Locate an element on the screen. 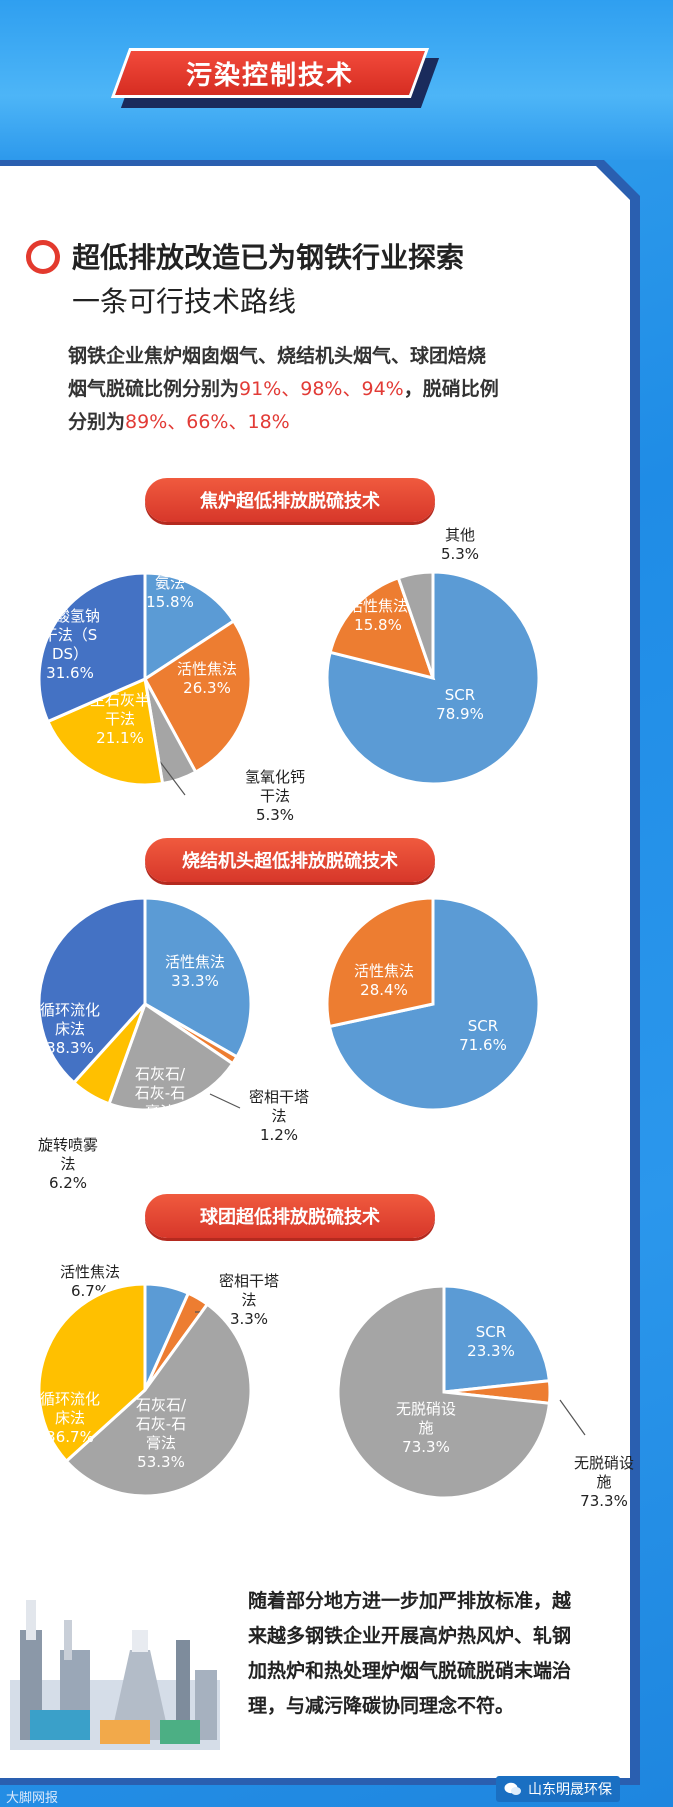  footer-watermark: 大脚网报 is located at coordinates (32, 1798).